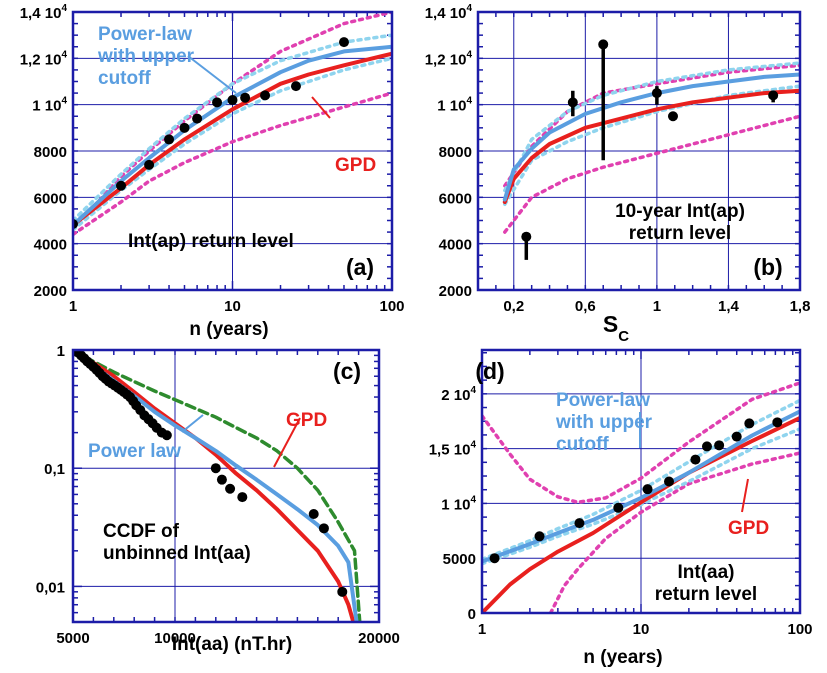 The image size is (827, 673). I want to click on plot-area-b, so click(651, 149).